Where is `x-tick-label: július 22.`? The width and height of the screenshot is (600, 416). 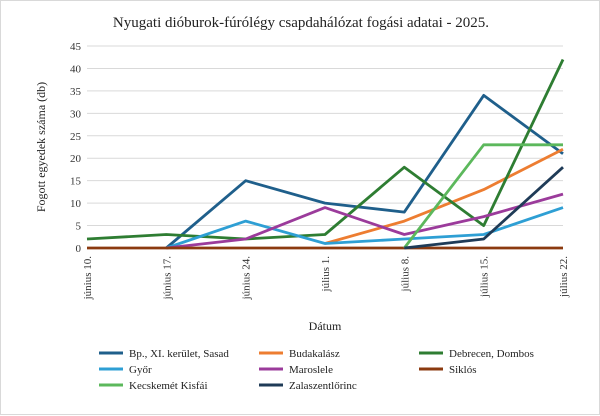
x-tick-label: július 22. is located at coordinates (564, 277).